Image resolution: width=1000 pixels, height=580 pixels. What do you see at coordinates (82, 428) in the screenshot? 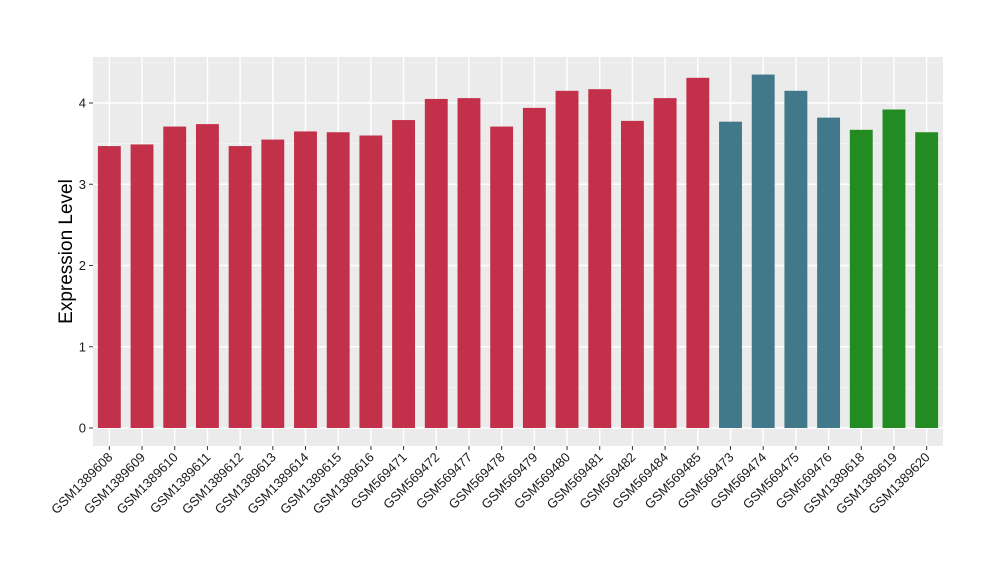
I see `y-tick-label: 0` at bounding box center [82, 428].